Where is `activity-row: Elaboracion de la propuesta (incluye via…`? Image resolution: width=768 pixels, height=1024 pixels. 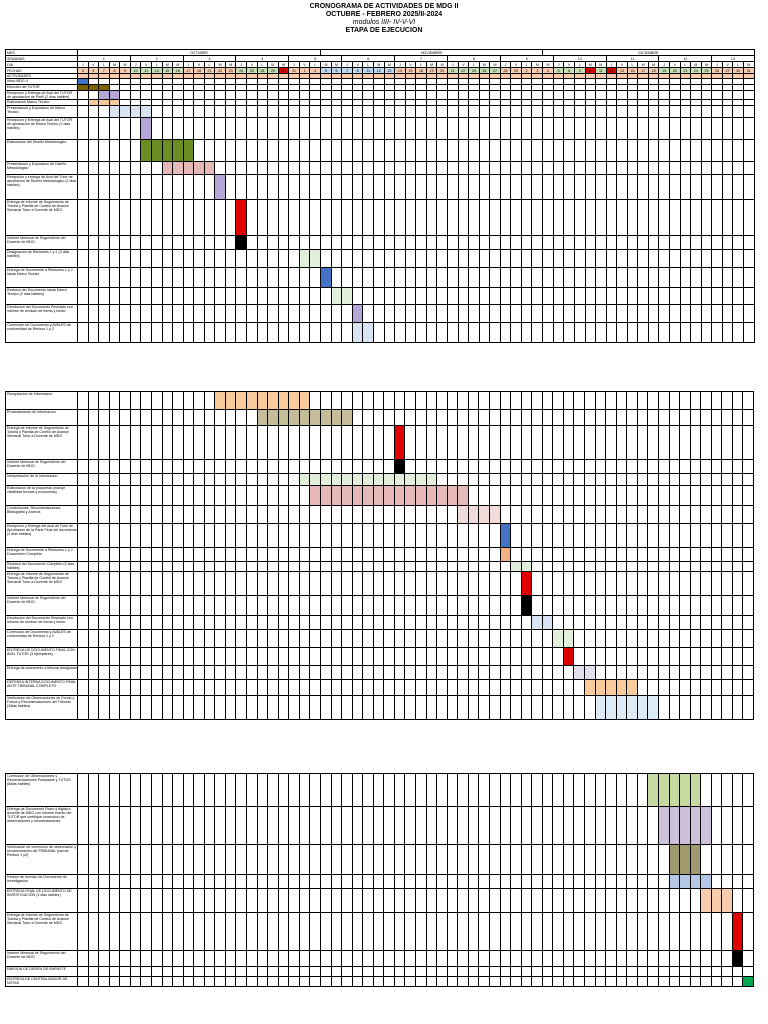
activity-row: Elaboracion de la propuesta (incluye via… is located at coordinates (379, 495).